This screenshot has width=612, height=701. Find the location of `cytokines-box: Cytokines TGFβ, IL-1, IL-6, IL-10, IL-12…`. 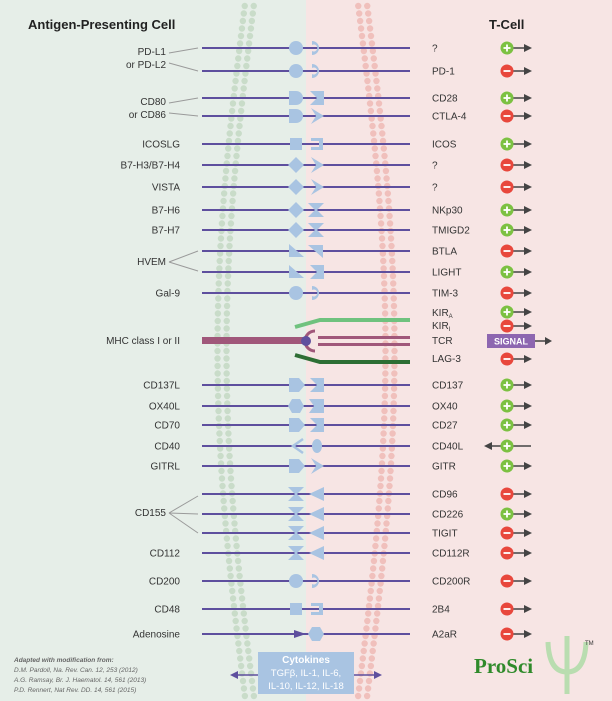

cytokines-box: Cytokines TGFβ, IL-1, IL-6, IL-10, IL-12… is located at coordinates (306, 673).